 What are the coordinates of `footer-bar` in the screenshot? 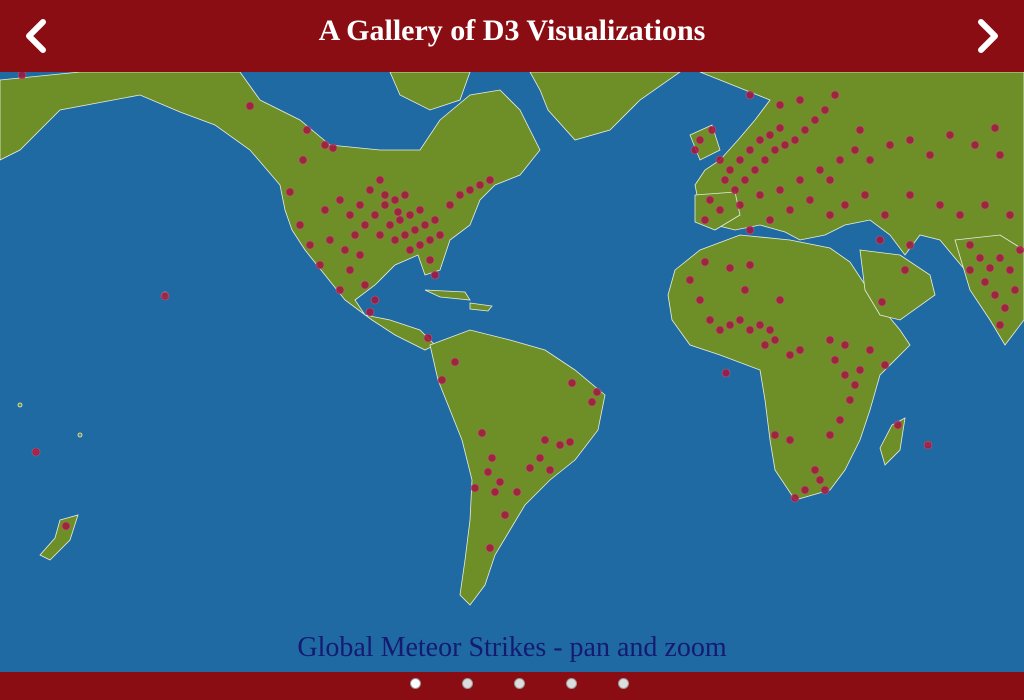 It's located at (512, 686).